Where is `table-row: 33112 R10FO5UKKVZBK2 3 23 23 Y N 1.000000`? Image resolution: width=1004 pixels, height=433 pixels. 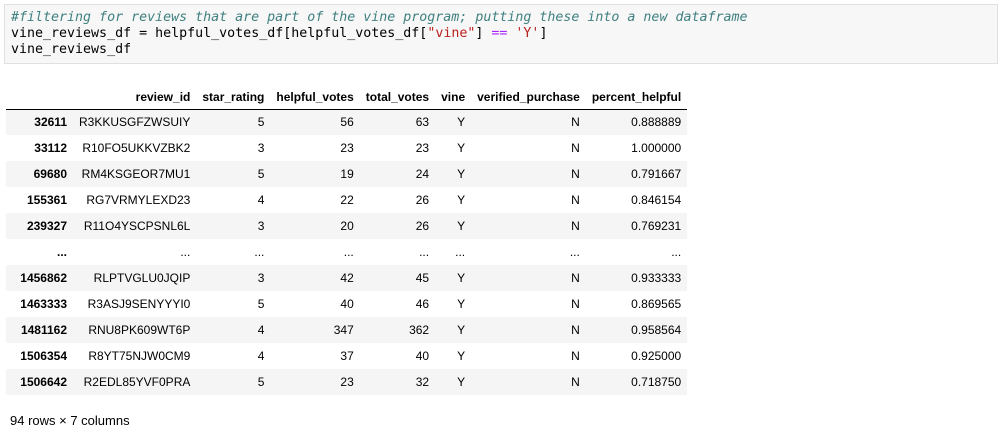 table-row: 33112 R10FO5UKKVZBK2 3 23 23 Y N 1.000000 is located at coordinates (346, 148).